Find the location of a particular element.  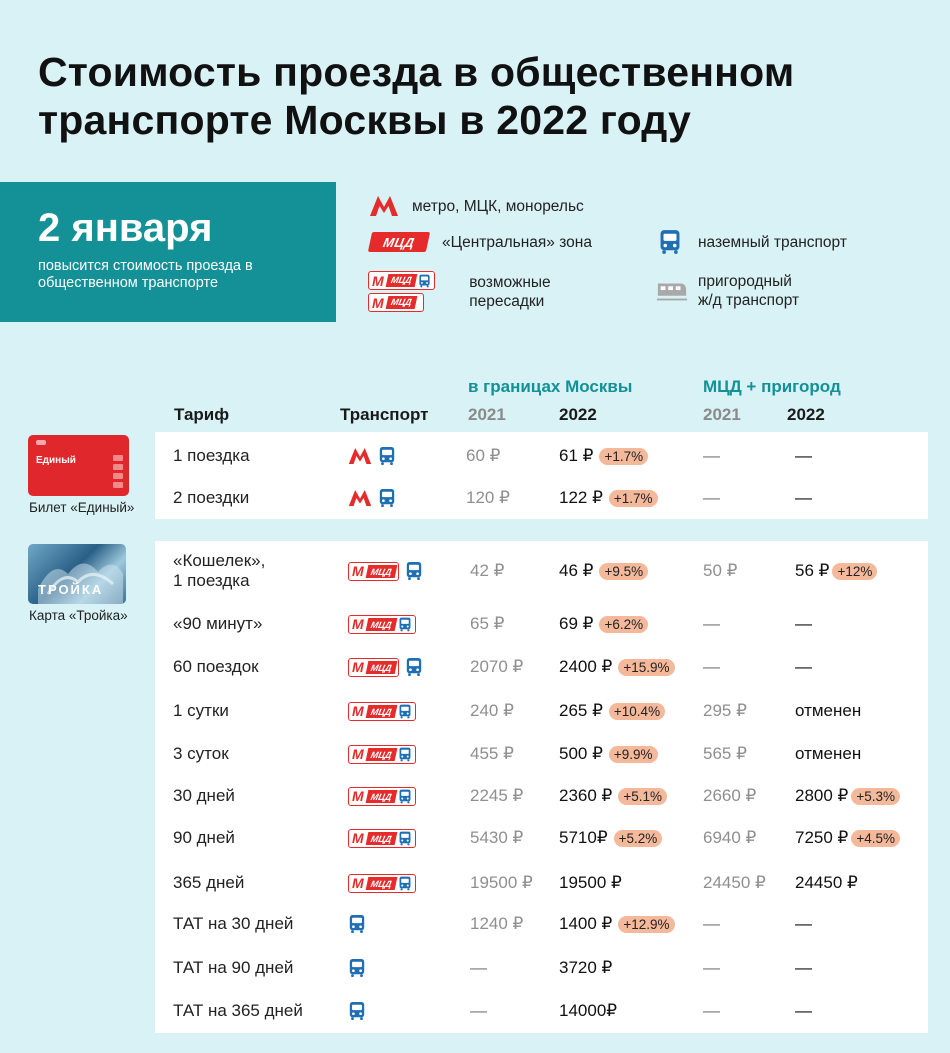

metro-icon is located at coordinates (360, 498).